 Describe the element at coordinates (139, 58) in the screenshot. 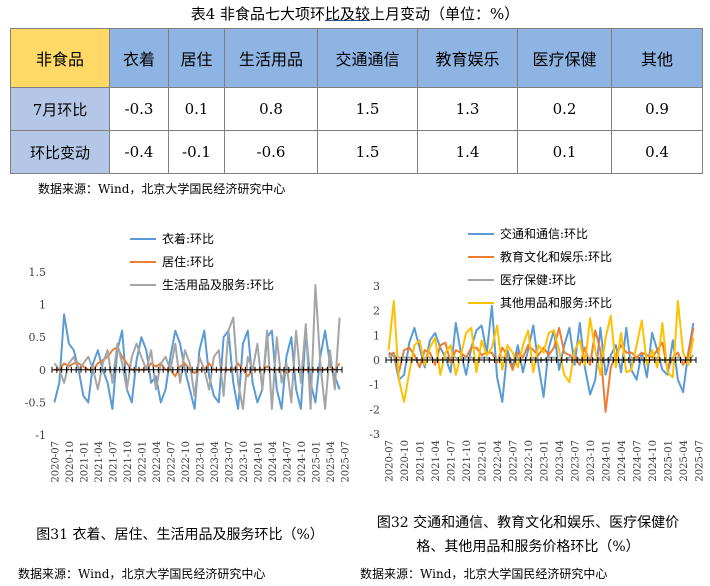

I see `table-header-cell: 衣着` at that location.